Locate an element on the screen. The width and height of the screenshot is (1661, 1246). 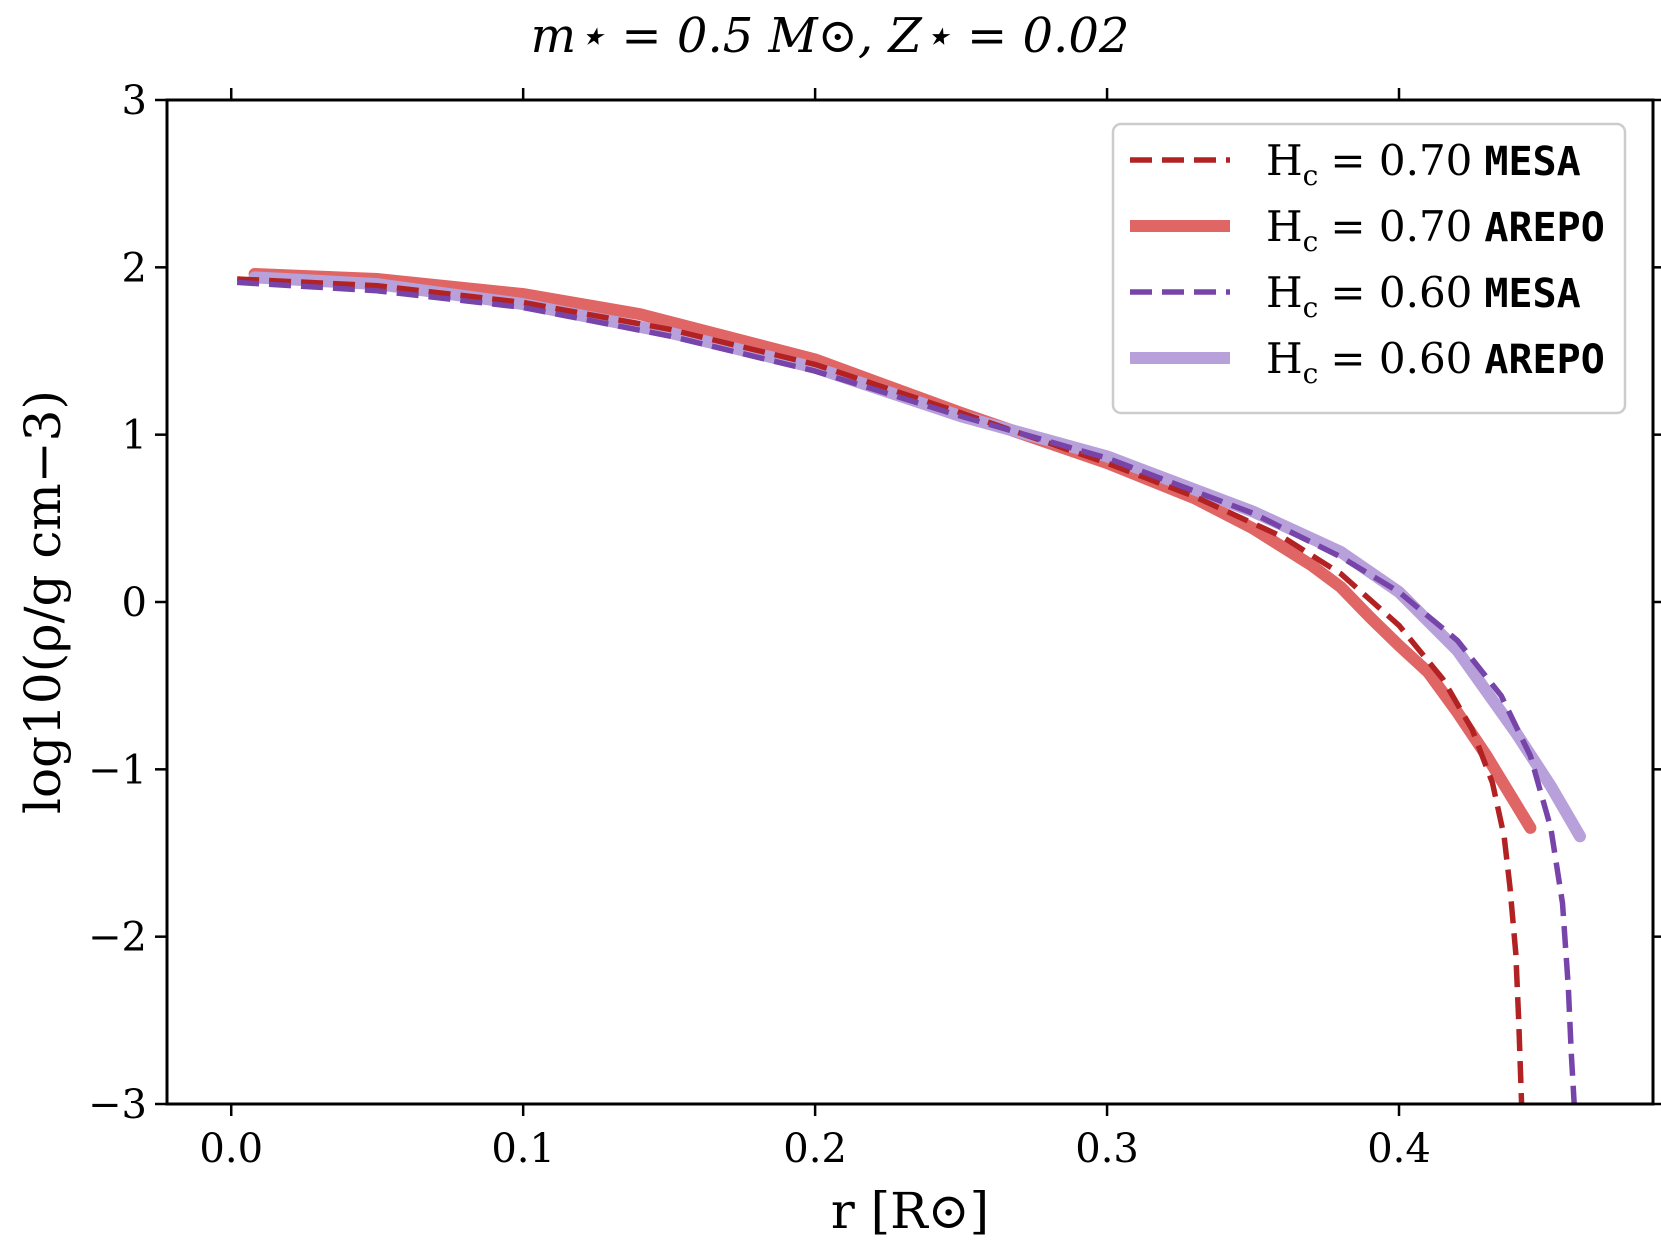
y-tick-label: 0 is located at coordinates (134, 603).